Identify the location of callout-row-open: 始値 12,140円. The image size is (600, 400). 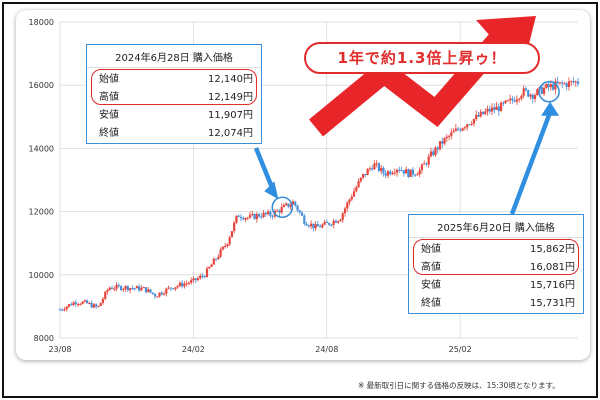
(174, 77).